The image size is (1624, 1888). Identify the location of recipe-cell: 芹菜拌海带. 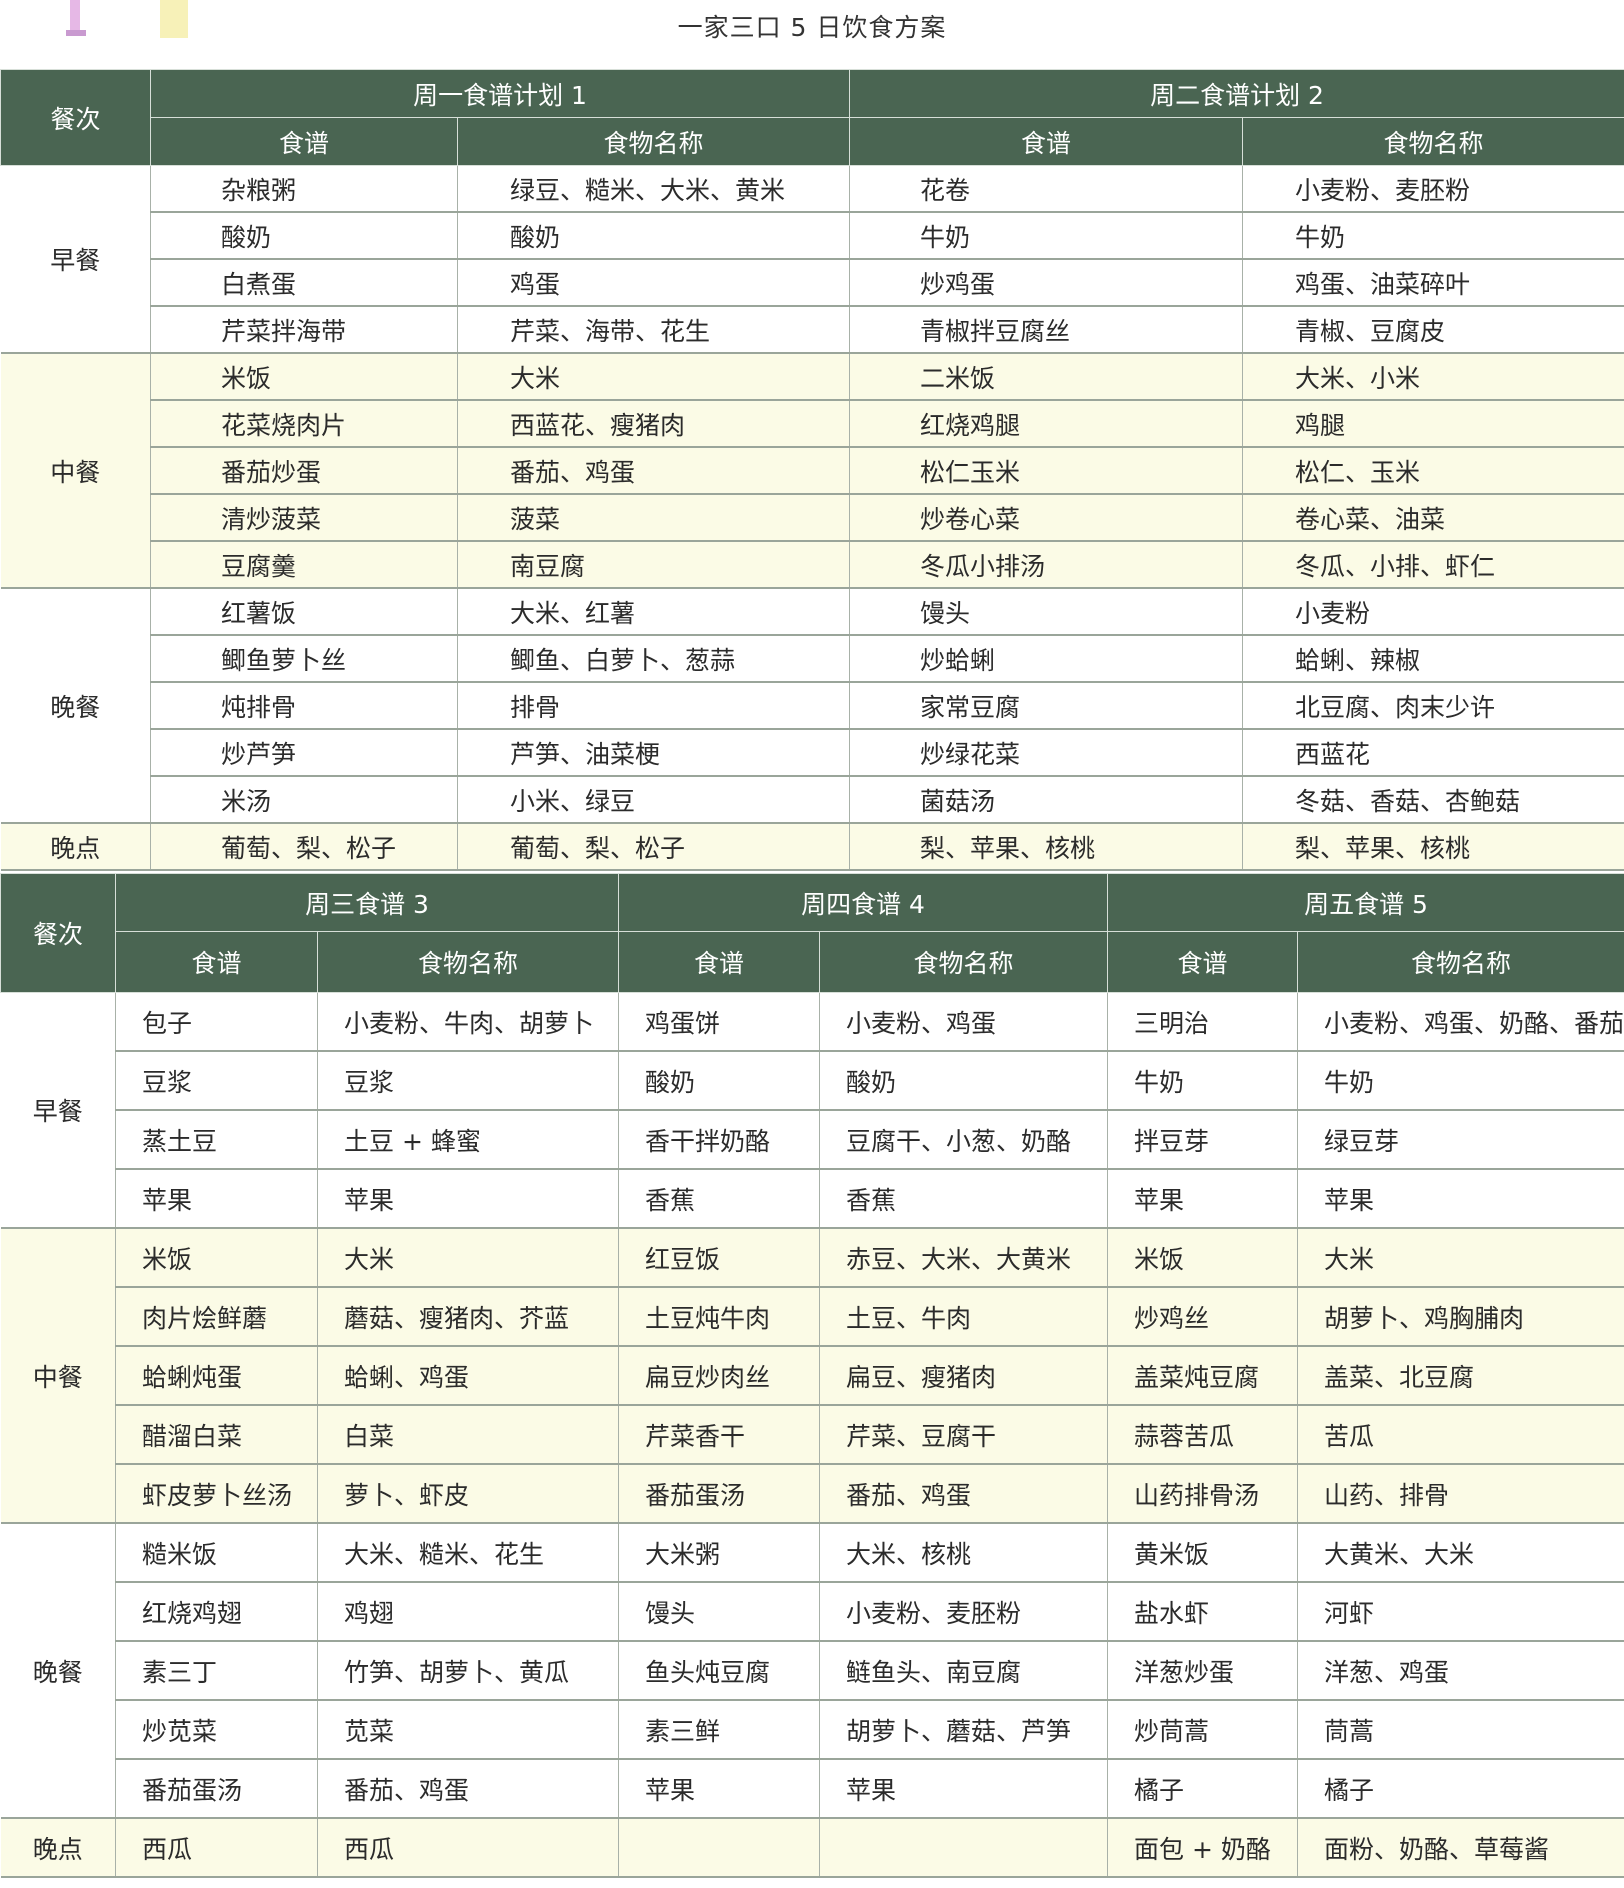
(304, 330).